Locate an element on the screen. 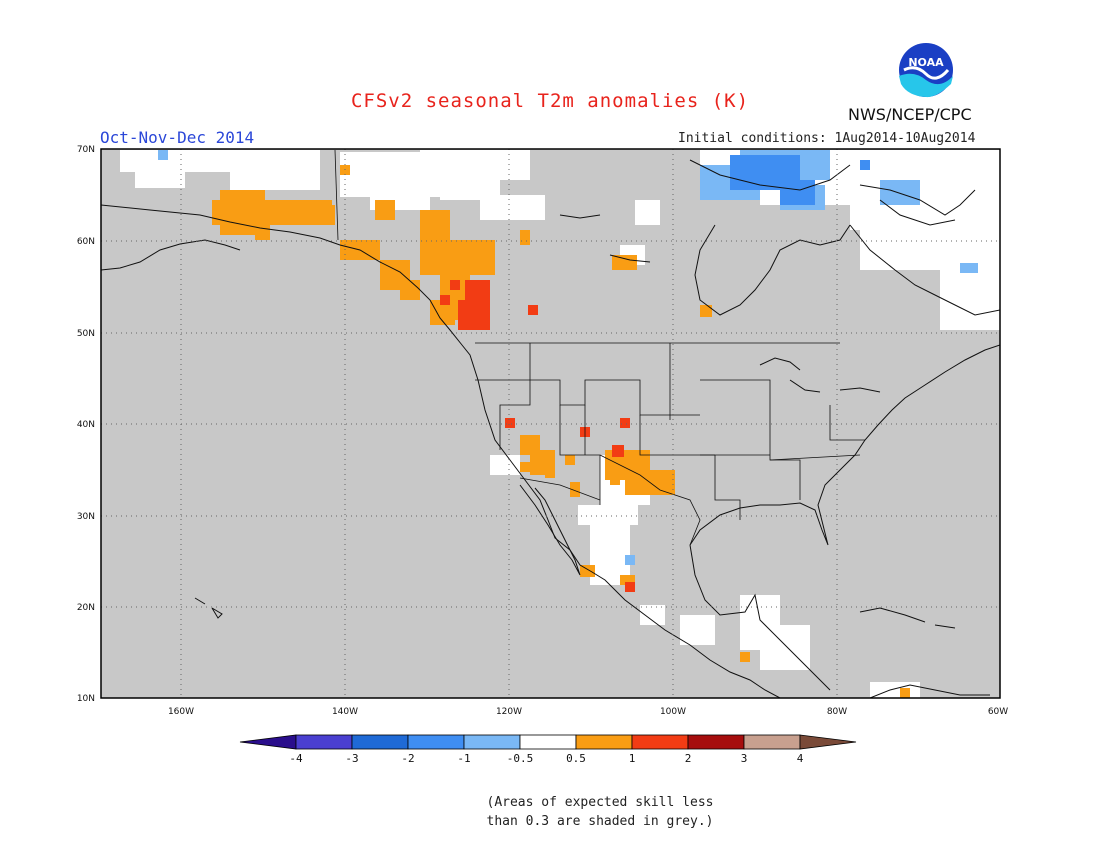 The image size is (1100, 850). initial-conditions-label: Initial conditions: 1Aug2014-10Aug2014 is located at coordinates (827, 138).